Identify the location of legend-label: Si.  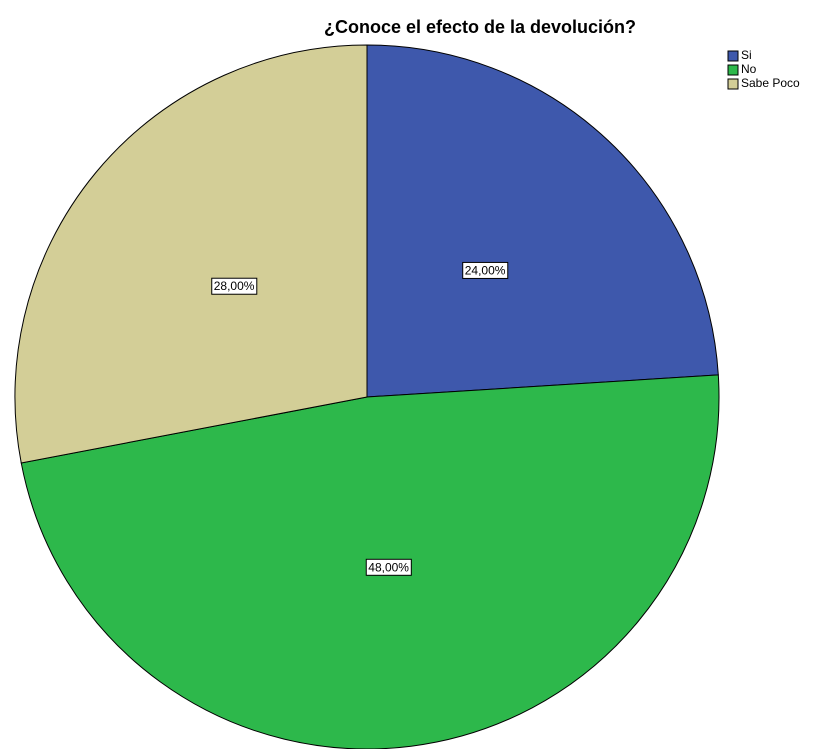
(746, 55).